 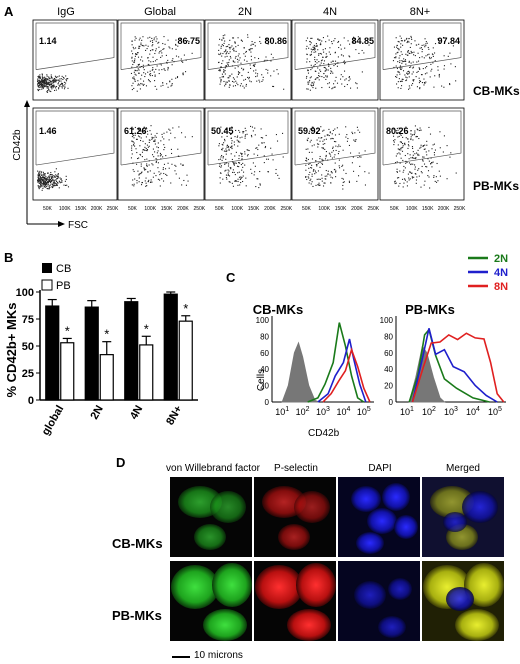 I want to click on gate-percent: 1.46, so click(x=48, y=131).